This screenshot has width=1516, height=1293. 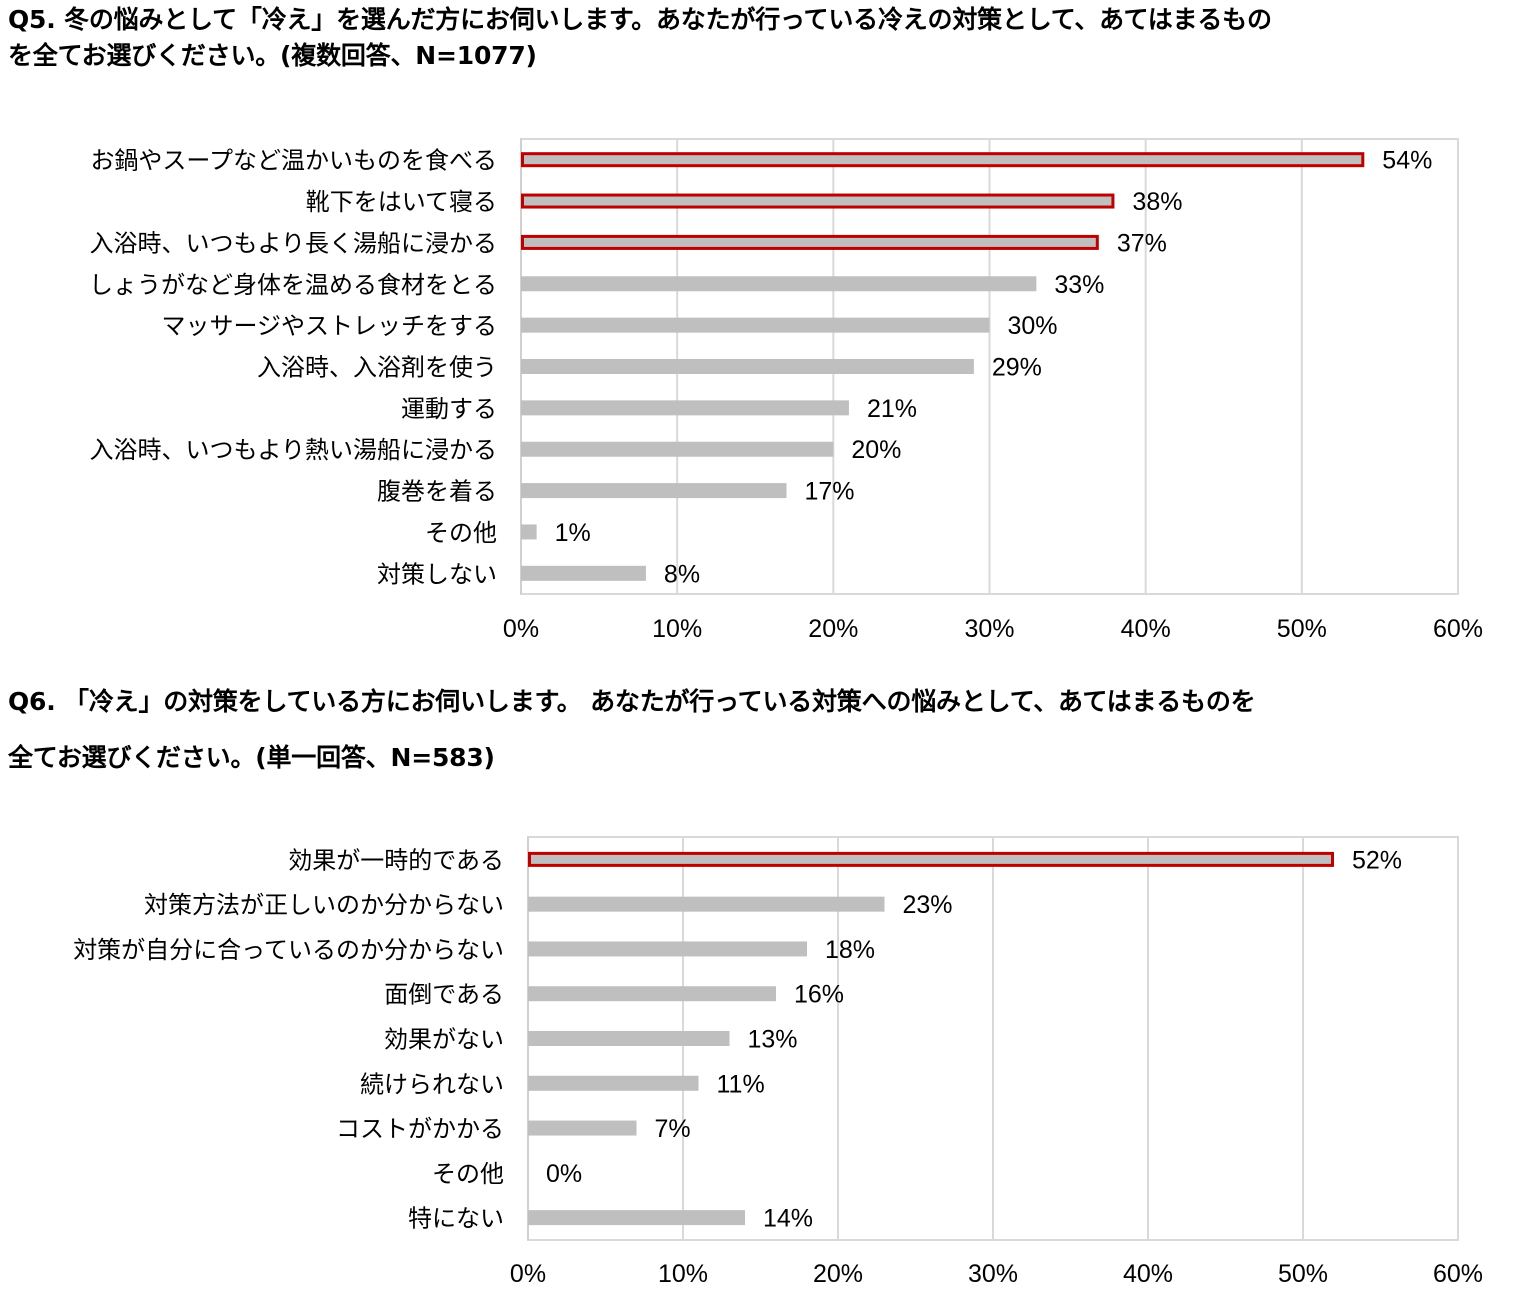 What do you see at coordinates (1302, 629) in the screenshot?
I see `q5-x-tick-label: 50%` at bounding box center [1302, 629].